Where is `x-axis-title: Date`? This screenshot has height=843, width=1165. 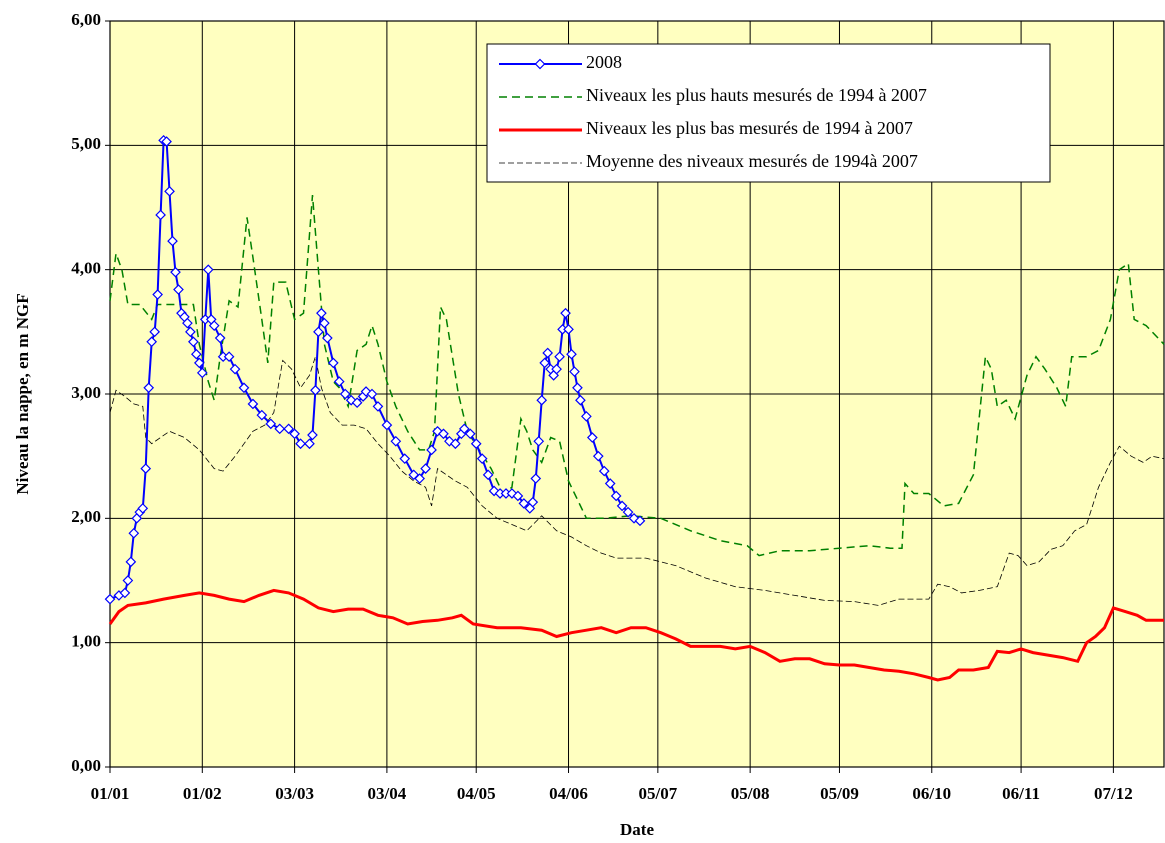
x-axis-title: Date is located at coordinates (637, 829).